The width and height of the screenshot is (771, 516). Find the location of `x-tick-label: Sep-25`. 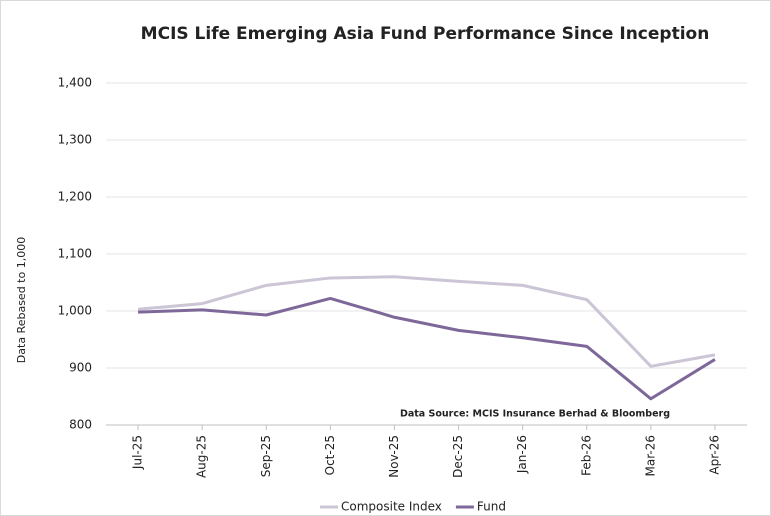

x-tick-label: Sep-25 is located at coordinates (266, 456).